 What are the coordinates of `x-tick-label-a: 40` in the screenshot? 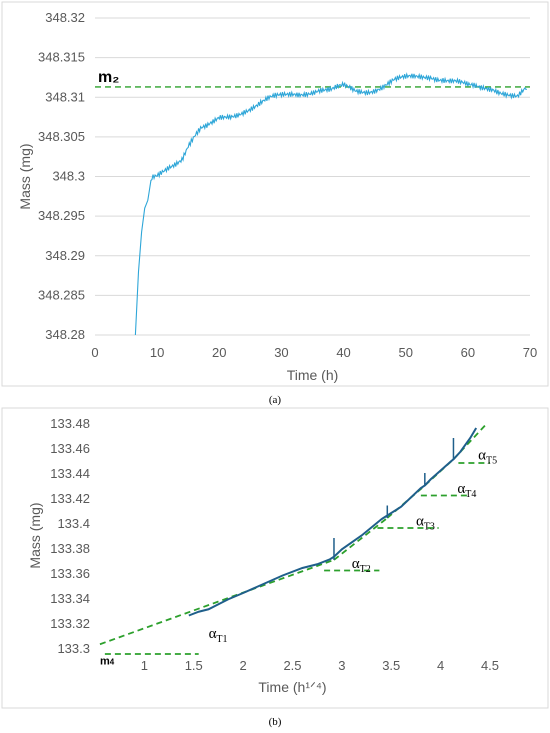 It's located at (343, 352).